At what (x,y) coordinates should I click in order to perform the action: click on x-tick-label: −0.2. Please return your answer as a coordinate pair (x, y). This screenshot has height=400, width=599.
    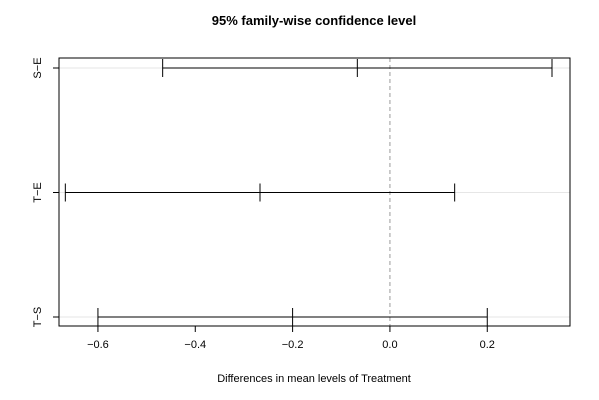
    Looking at the image, I should click on (293, 345).